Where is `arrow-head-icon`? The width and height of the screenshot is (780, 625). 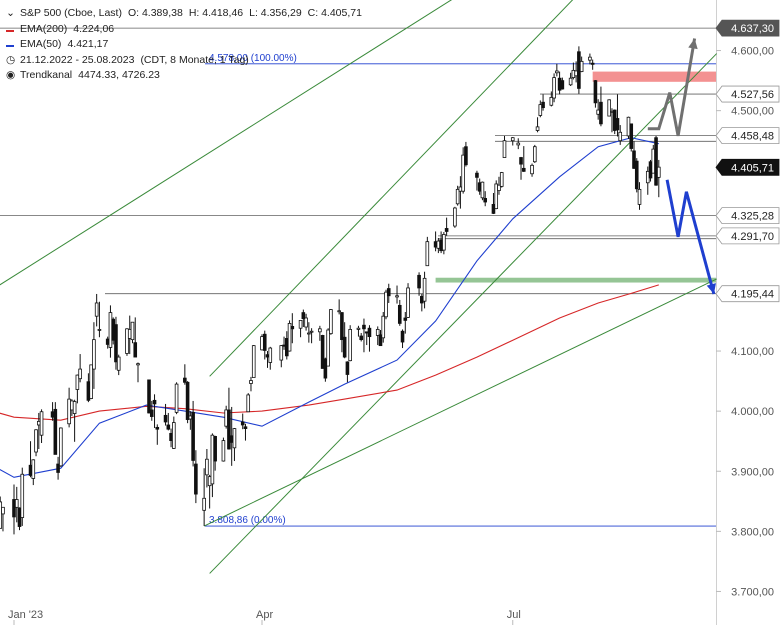 arrow-head-icon is located at coordinates (693, 44).